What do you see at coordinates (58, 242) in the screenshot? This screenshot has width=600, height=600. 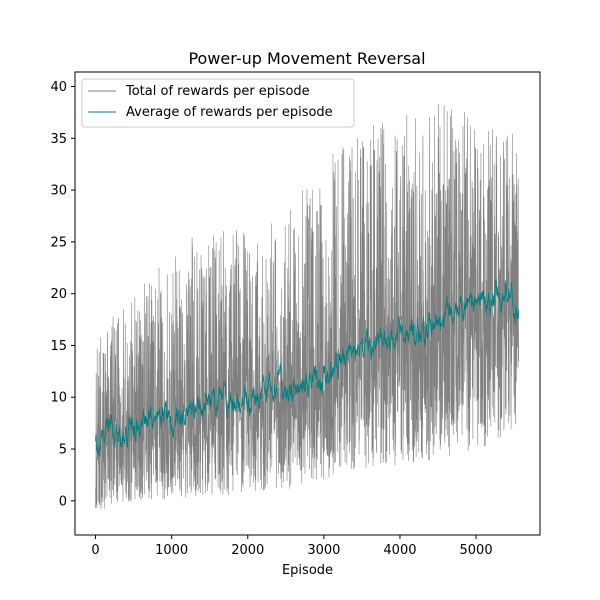 I see `y-tick-label: 25` at bounding box center [58, 242].